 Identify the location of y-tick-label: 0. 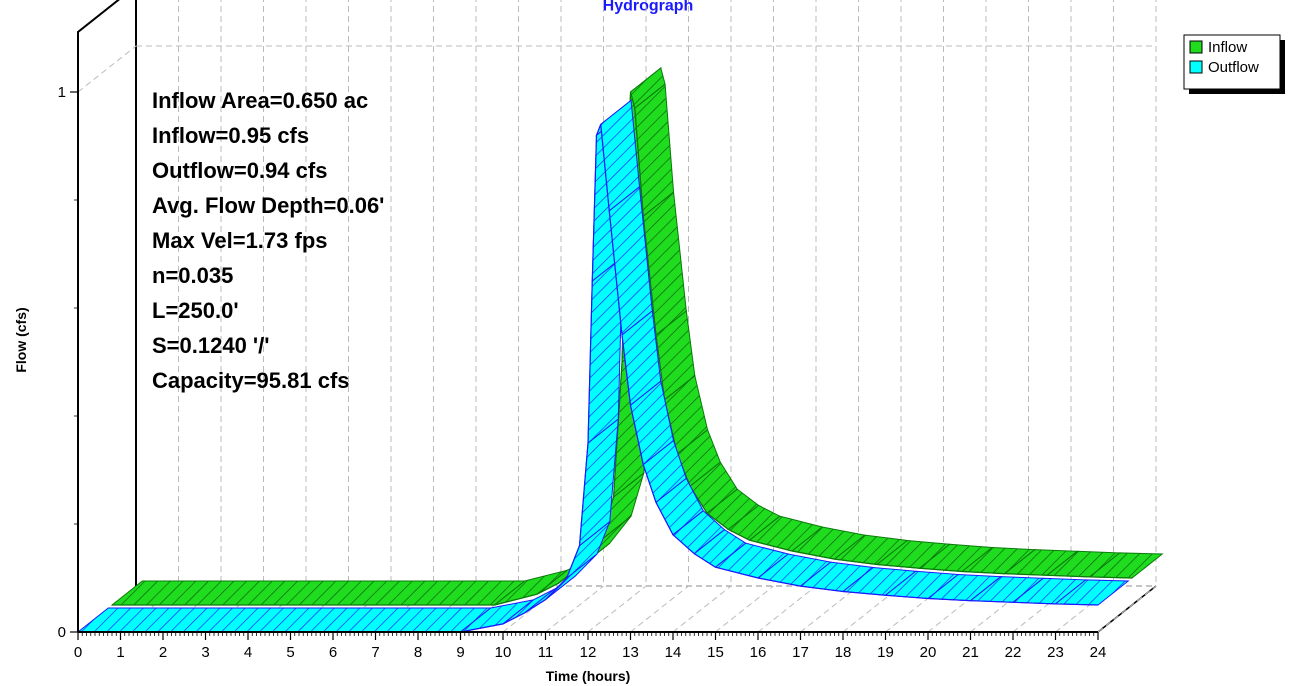
(62, 632).